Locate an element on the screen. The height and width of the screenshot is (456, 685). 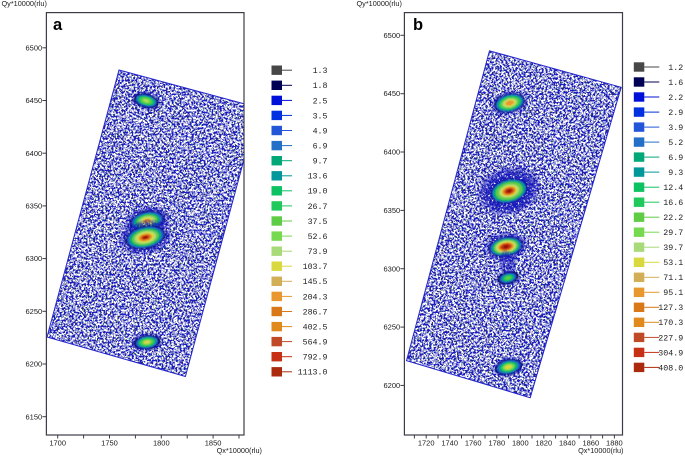
svg-text: 304.9 is located at coordinates (670, 353).